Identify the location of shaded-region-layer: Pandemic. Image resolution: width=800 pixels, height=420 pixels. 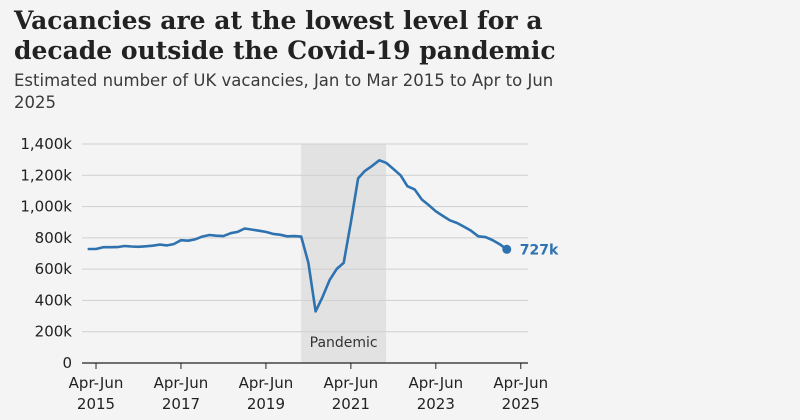
(344, 253).